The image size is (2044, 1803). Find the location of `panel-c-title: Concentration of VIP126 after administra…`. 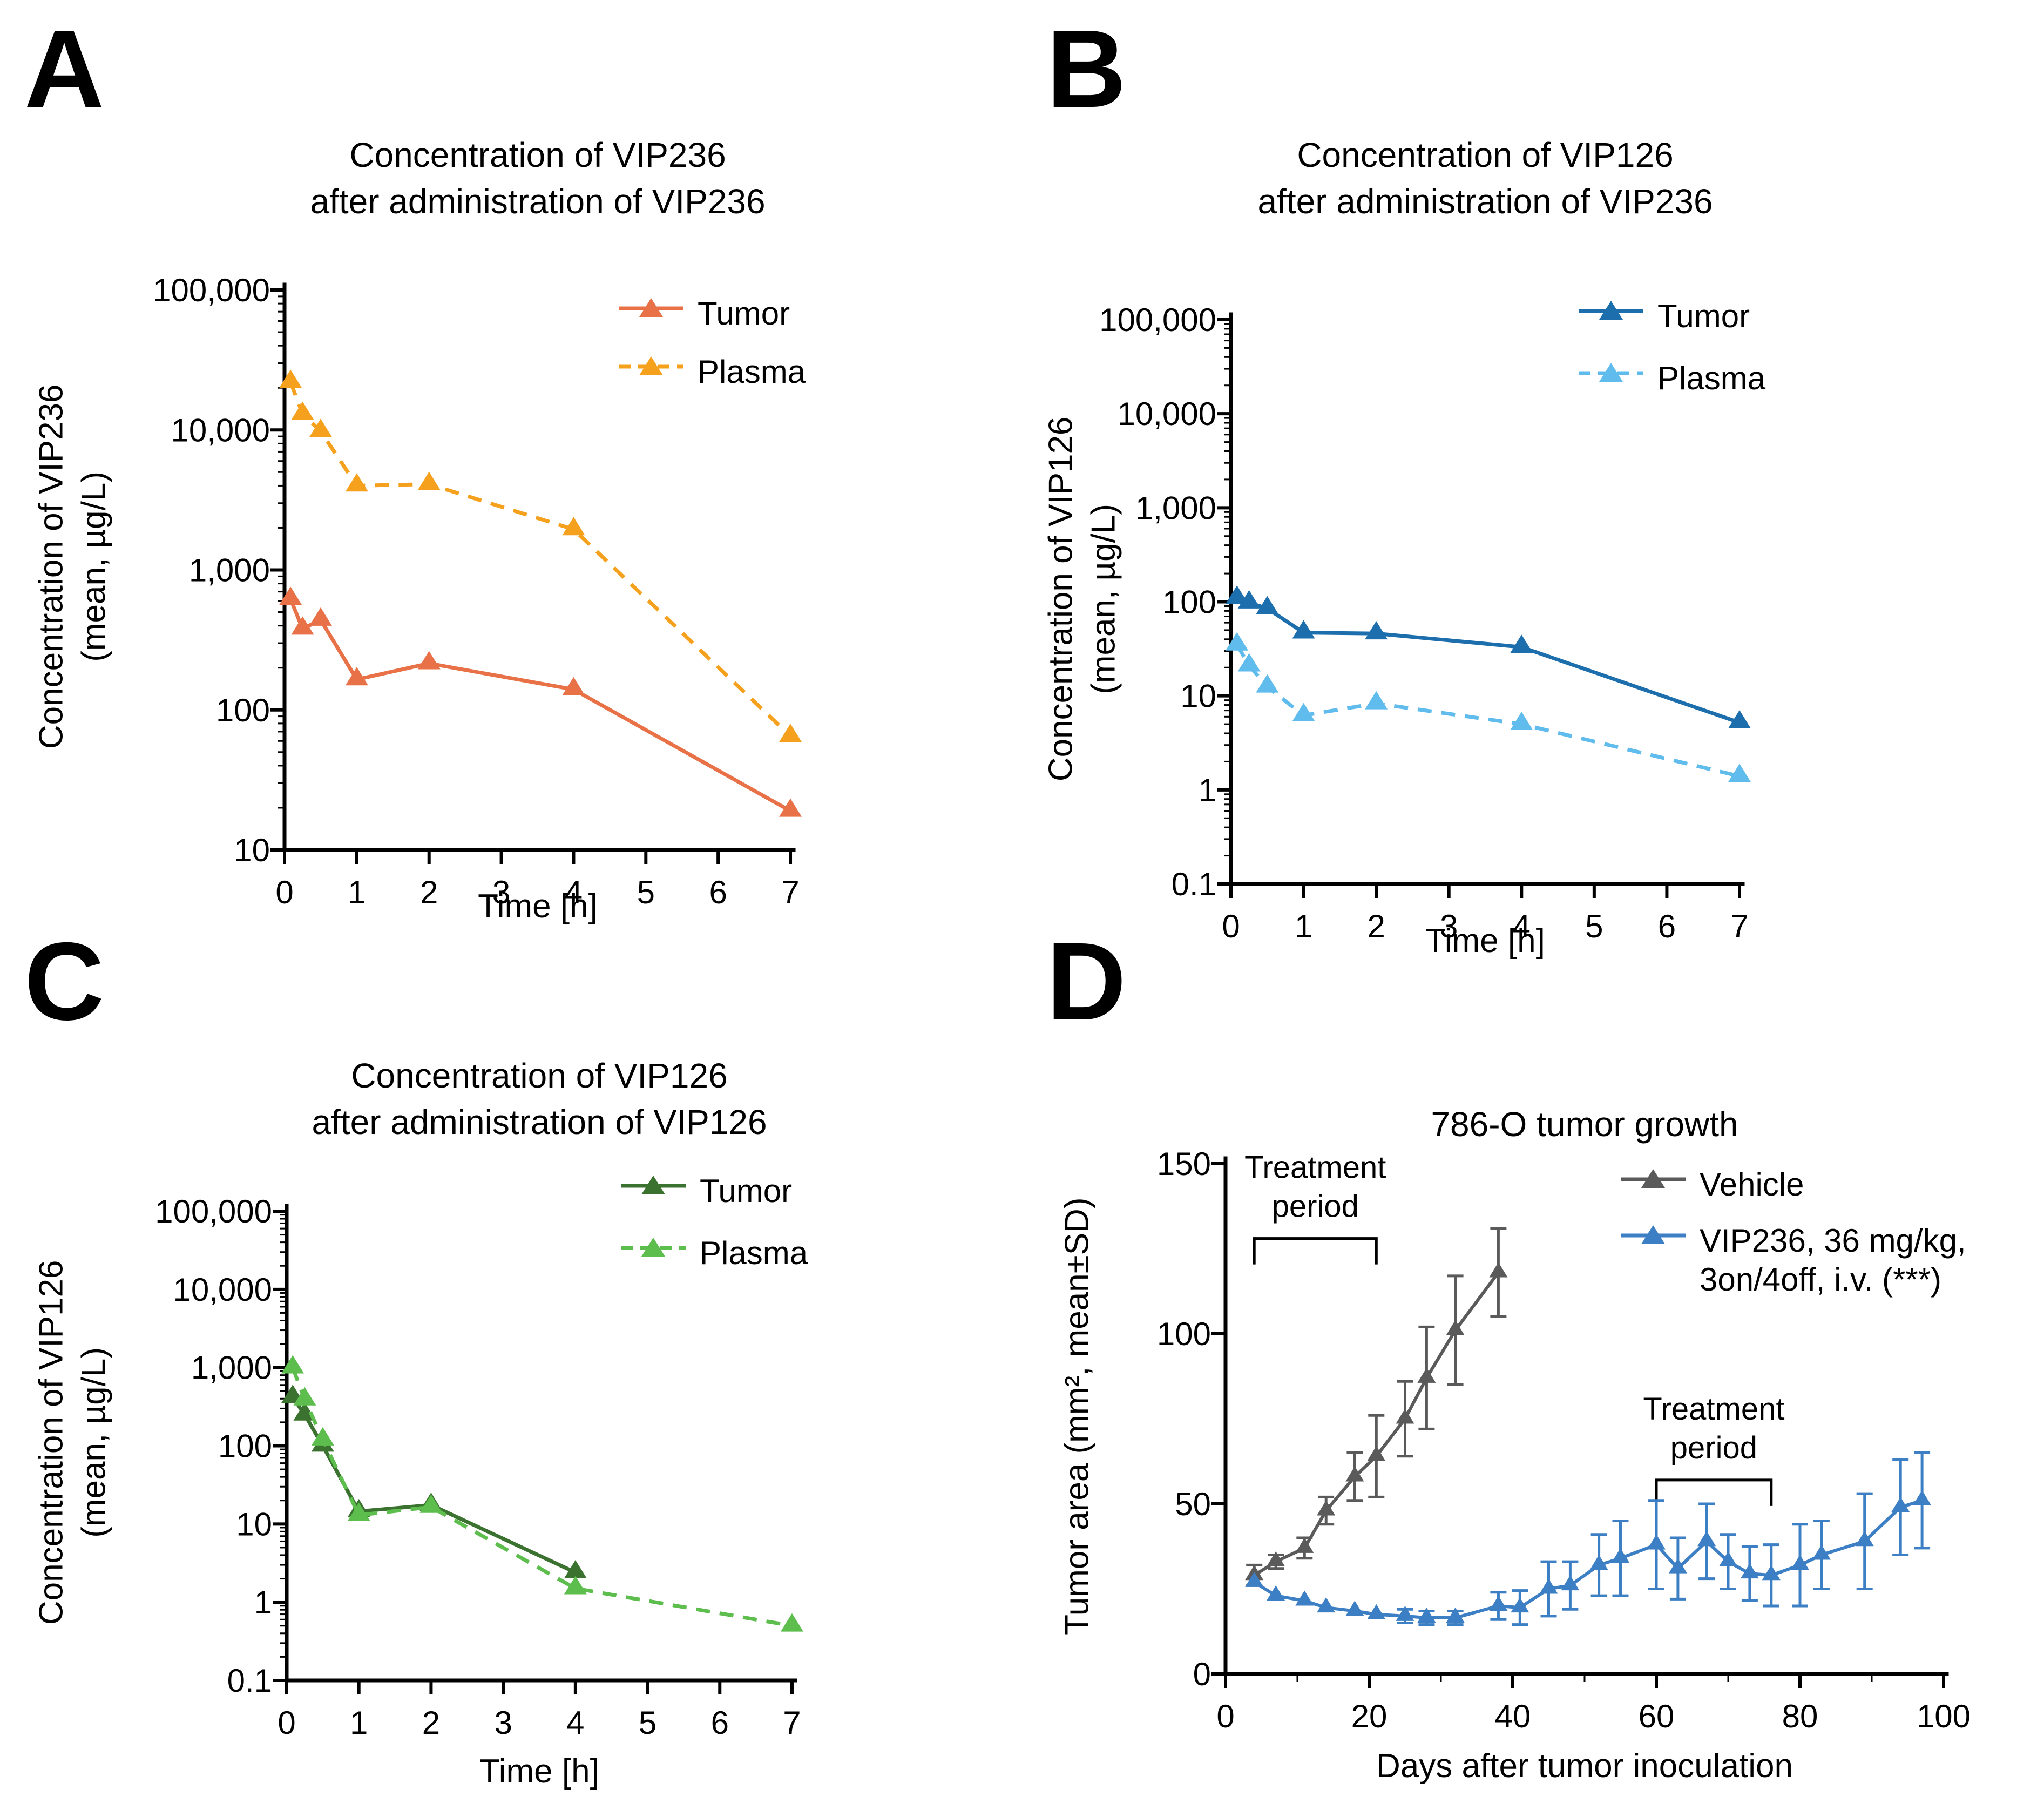

panel-c-title: Concentration of VIP126 after administra… is located at coordinates (539, 1099).